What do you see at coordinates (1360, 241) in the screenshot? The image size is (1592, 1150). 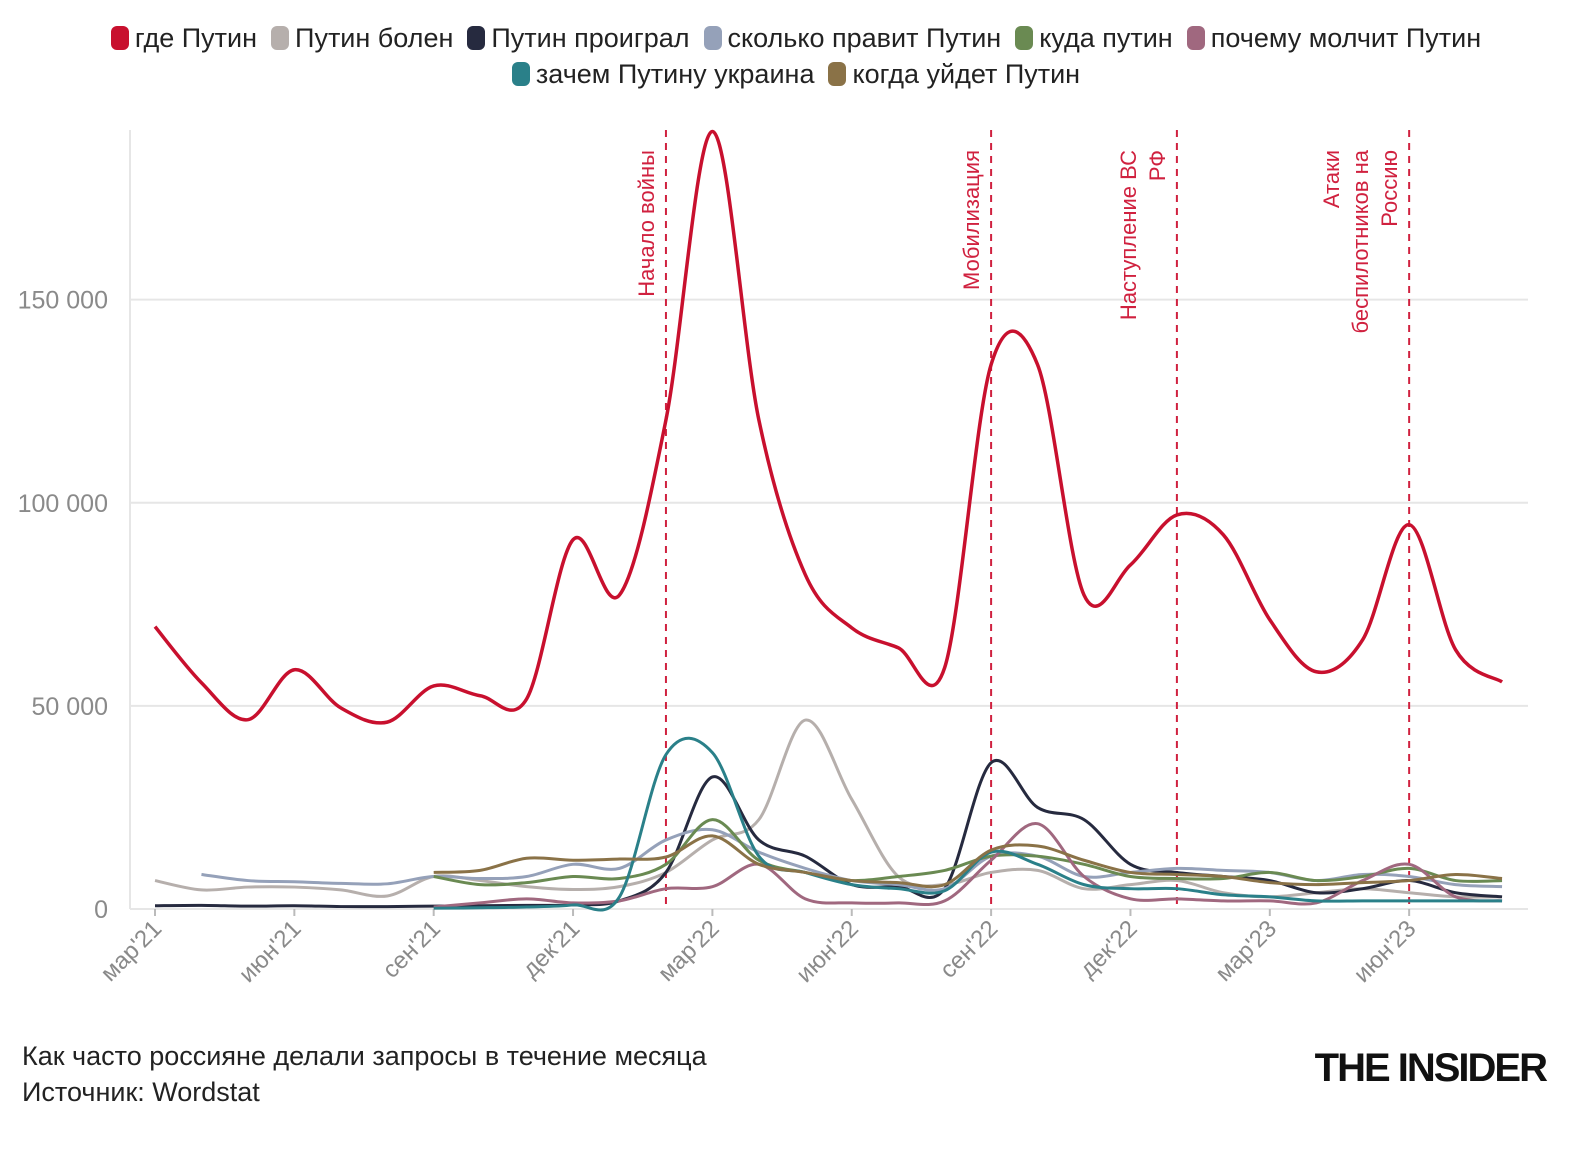 I see `event-label: беспилотников на` at bounding box center [1360, 241].